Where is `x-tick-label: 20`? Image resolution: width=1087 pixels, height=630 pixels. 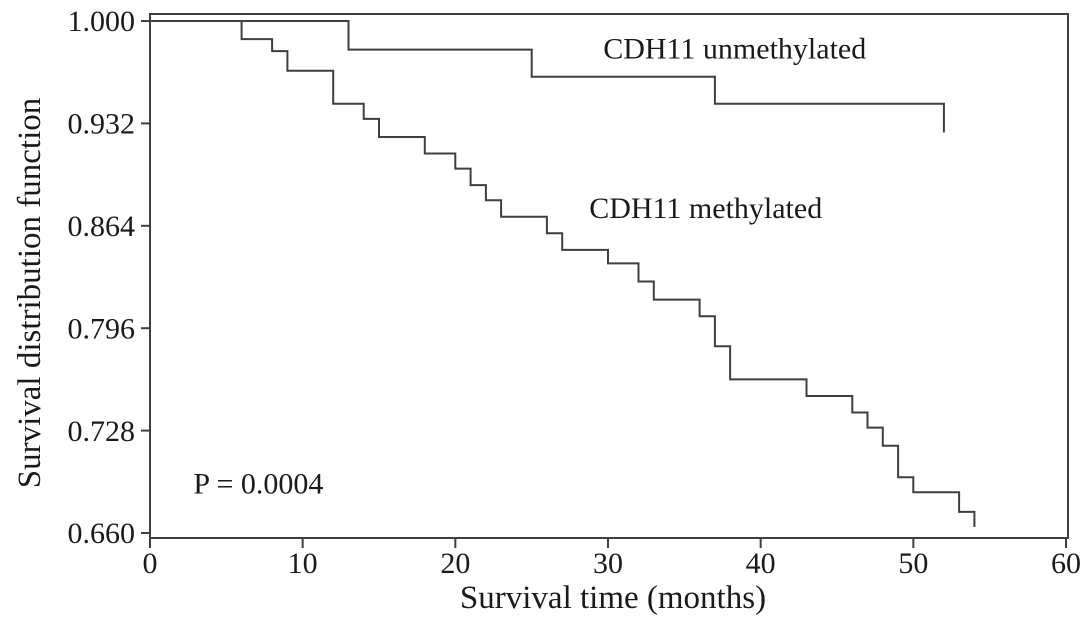 x-tick-label: 20 is located at coordinates (455, 563).